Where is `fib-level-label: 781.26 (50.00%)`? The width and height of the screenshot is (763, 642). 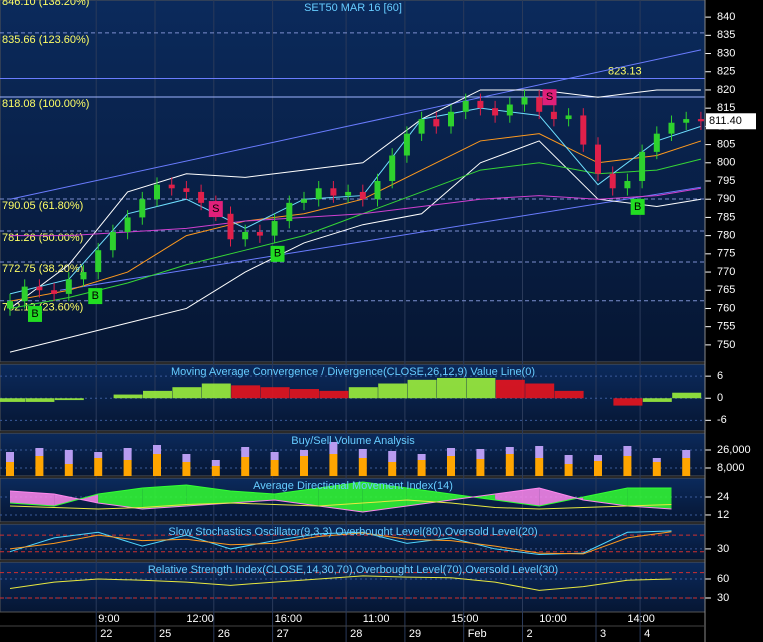 fib-level-label: 781.26 (50.00%) is located at coordinates (42, 238).